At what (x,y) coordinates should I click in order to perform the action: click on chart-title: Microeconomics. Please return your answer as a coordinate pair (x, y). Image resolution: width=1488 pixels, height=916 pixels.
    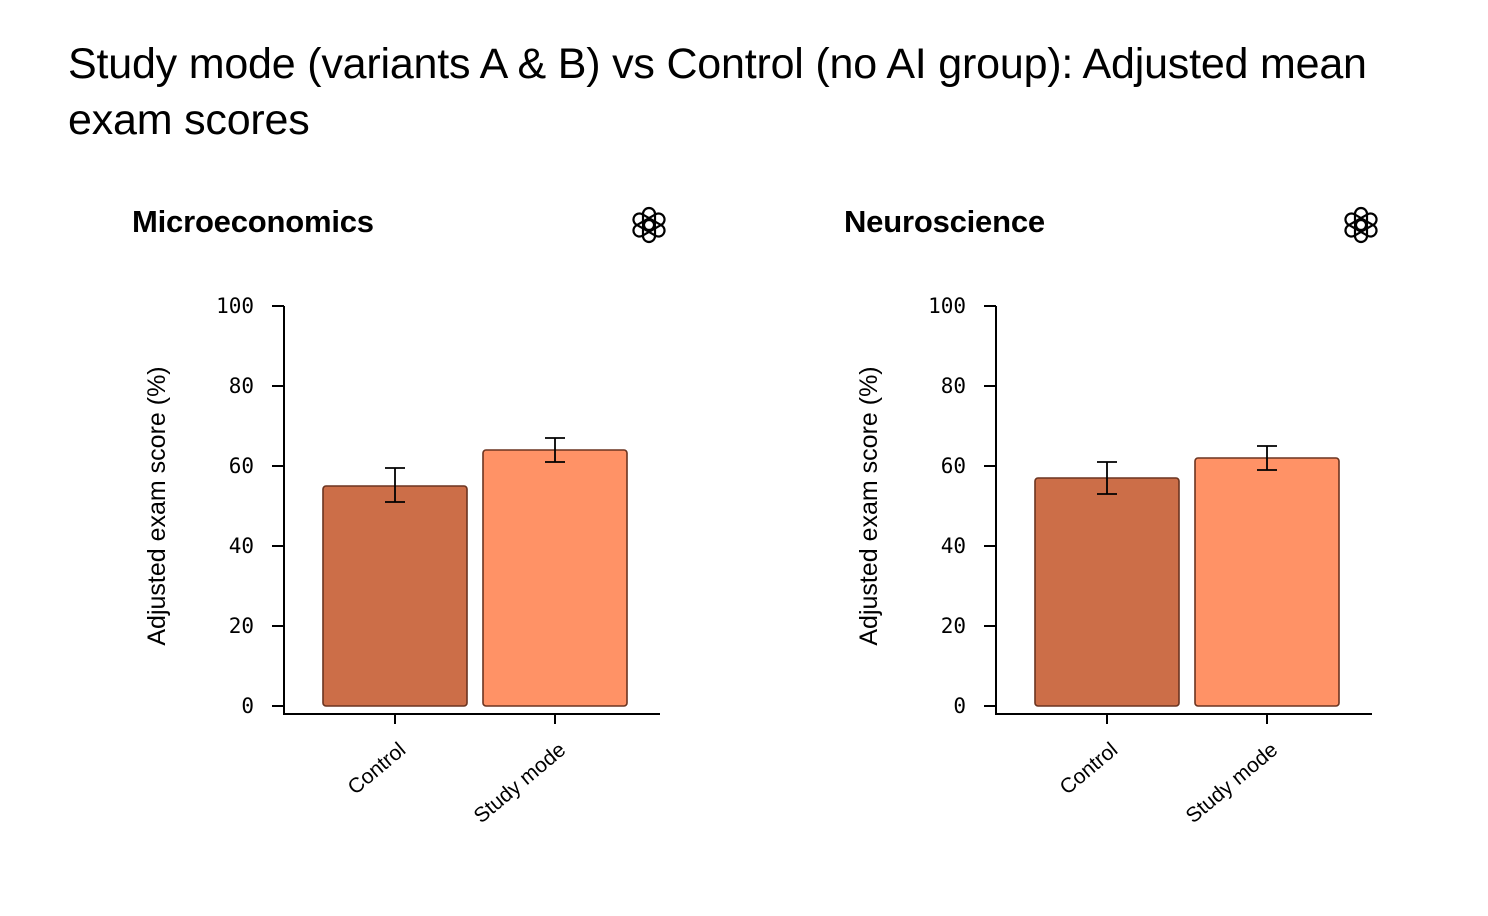
    Looking at the image, I should click on (253, 221).